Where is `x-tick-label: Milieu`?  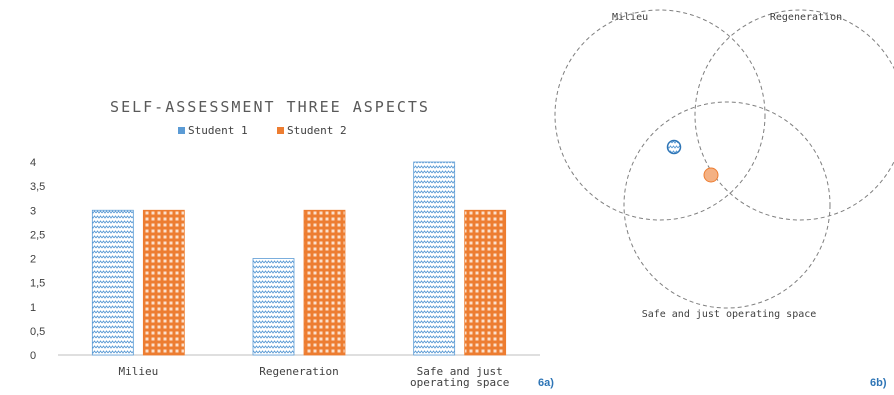 x-tick-label: Milieu is located at coordinates (138, 371).